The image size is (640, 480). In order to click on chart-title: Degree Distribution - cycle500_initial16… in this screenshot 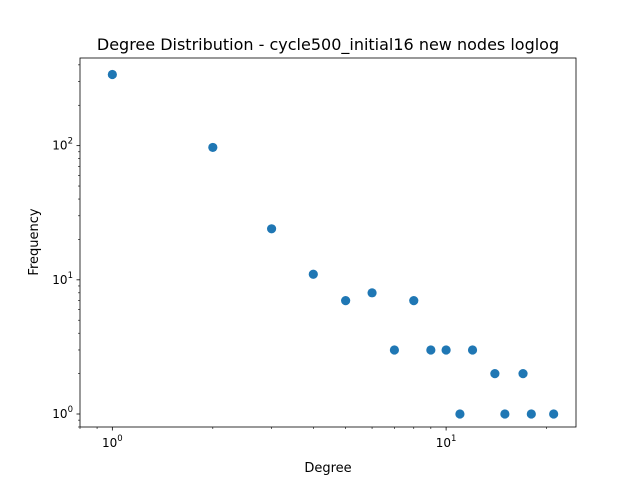, I will do `click(328, 45)`.